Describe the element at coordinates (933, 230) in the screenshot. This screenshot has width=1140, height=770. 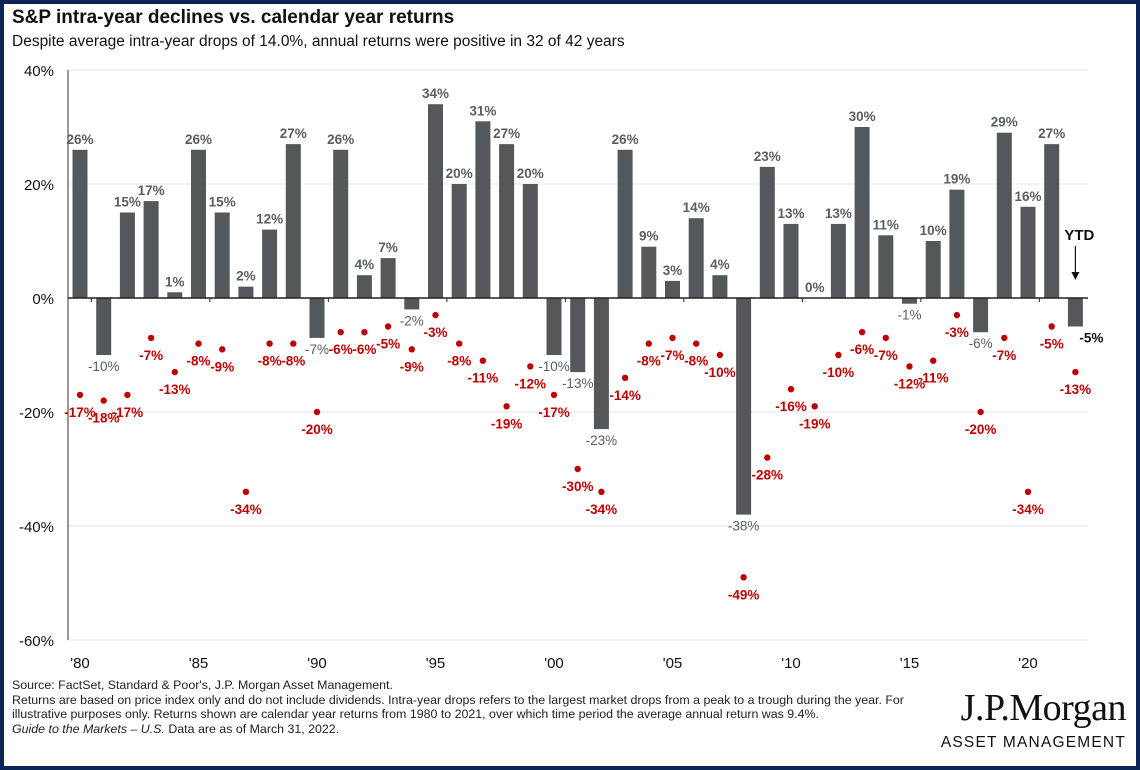
I see `return-bar-label: 10%` at that location.